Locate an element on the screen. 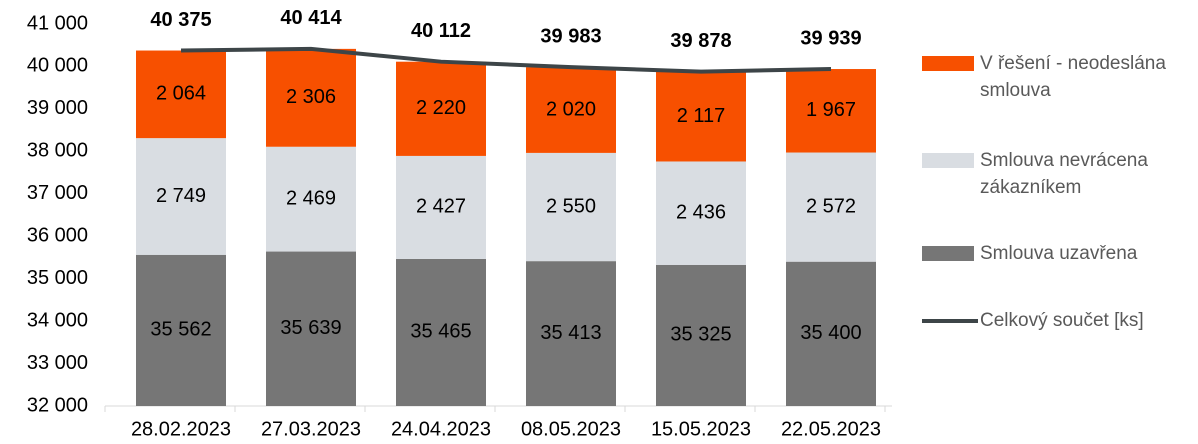 The height and width of the screenshot is (444, 1198). value-label: 2 064 is located at coordinates (181, 94).